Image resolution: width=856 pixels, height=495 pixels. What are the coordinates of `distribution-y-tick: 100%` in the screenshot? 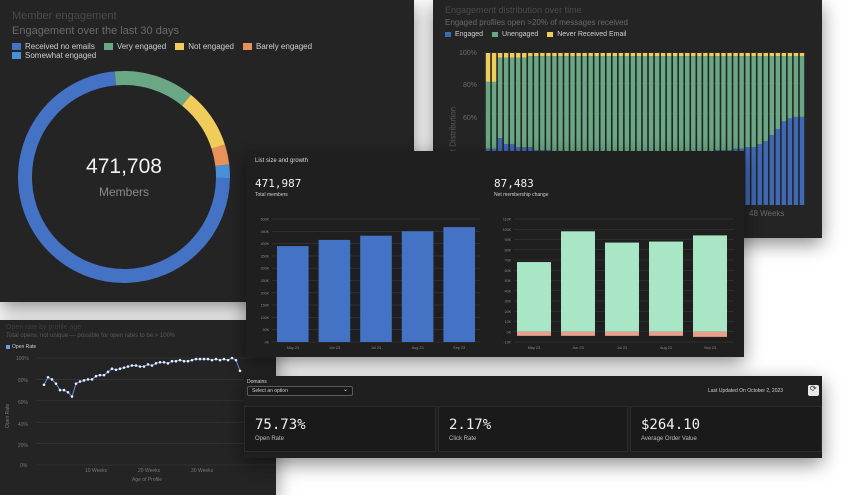 It's located at (468, 53).